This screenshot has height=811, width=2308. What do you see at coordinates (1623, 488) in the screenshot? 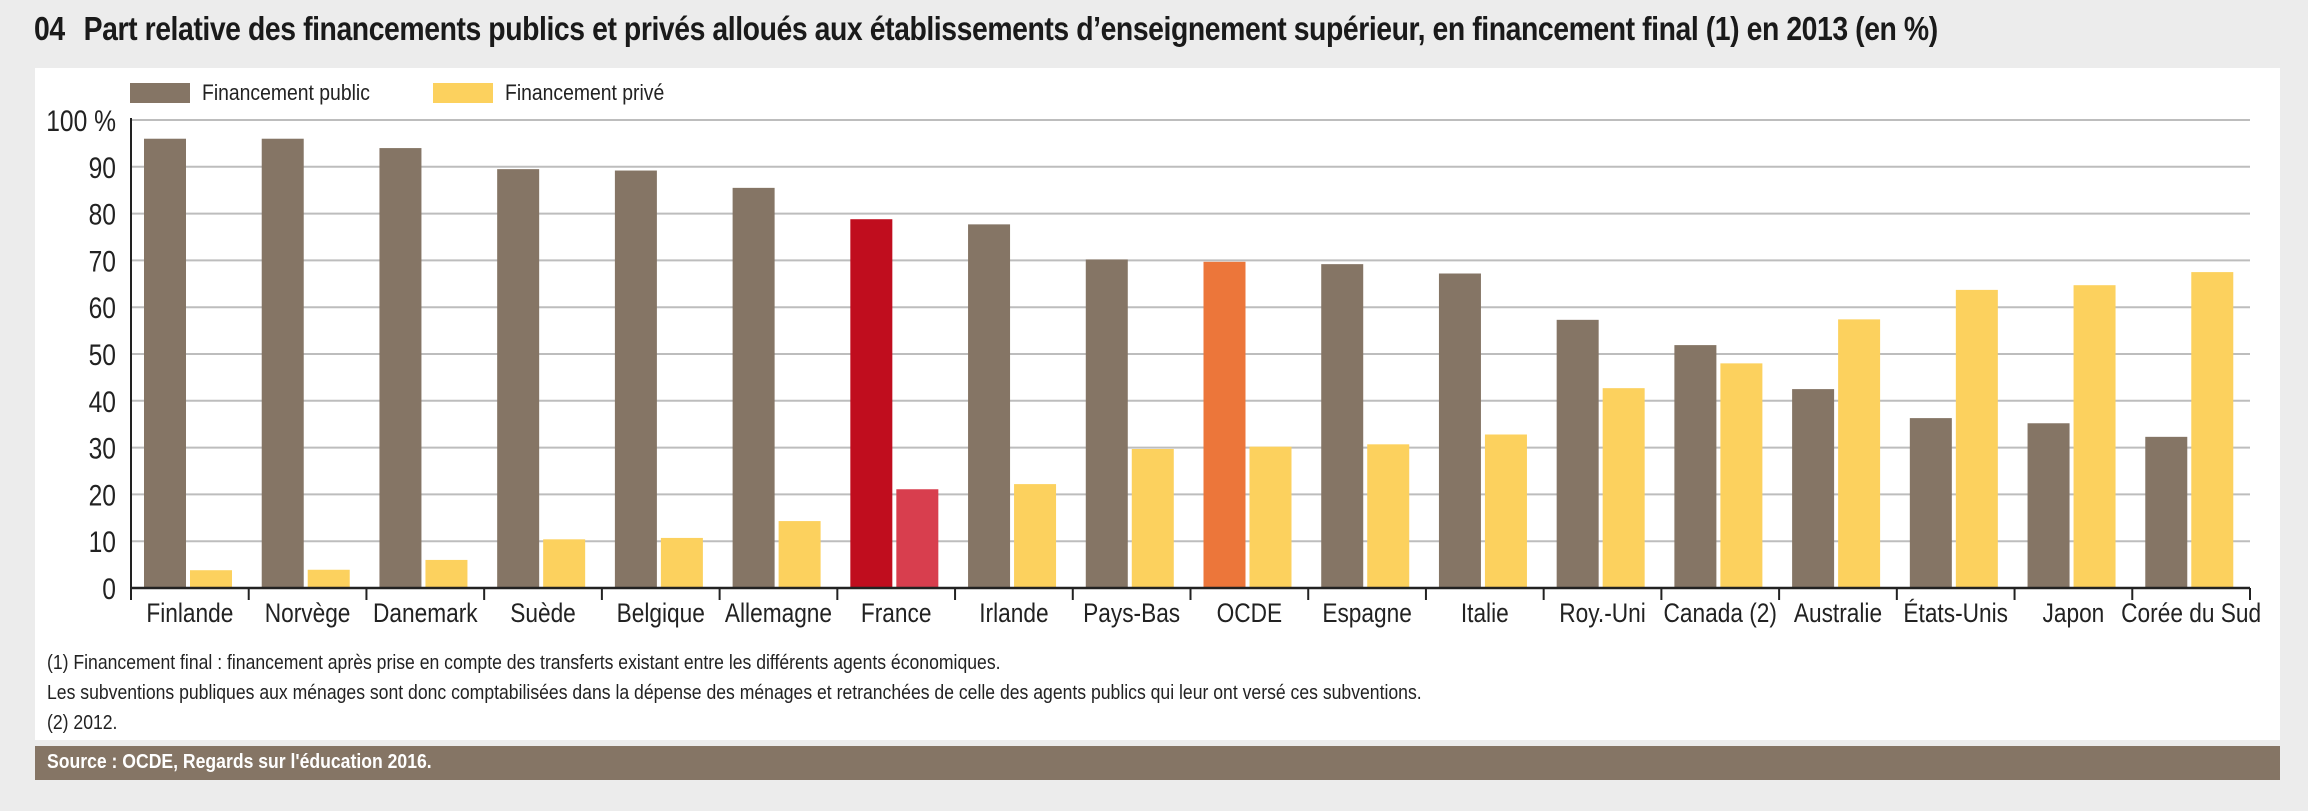
I see `bar-private-roy-uni` at bounding box center [1623, 488].